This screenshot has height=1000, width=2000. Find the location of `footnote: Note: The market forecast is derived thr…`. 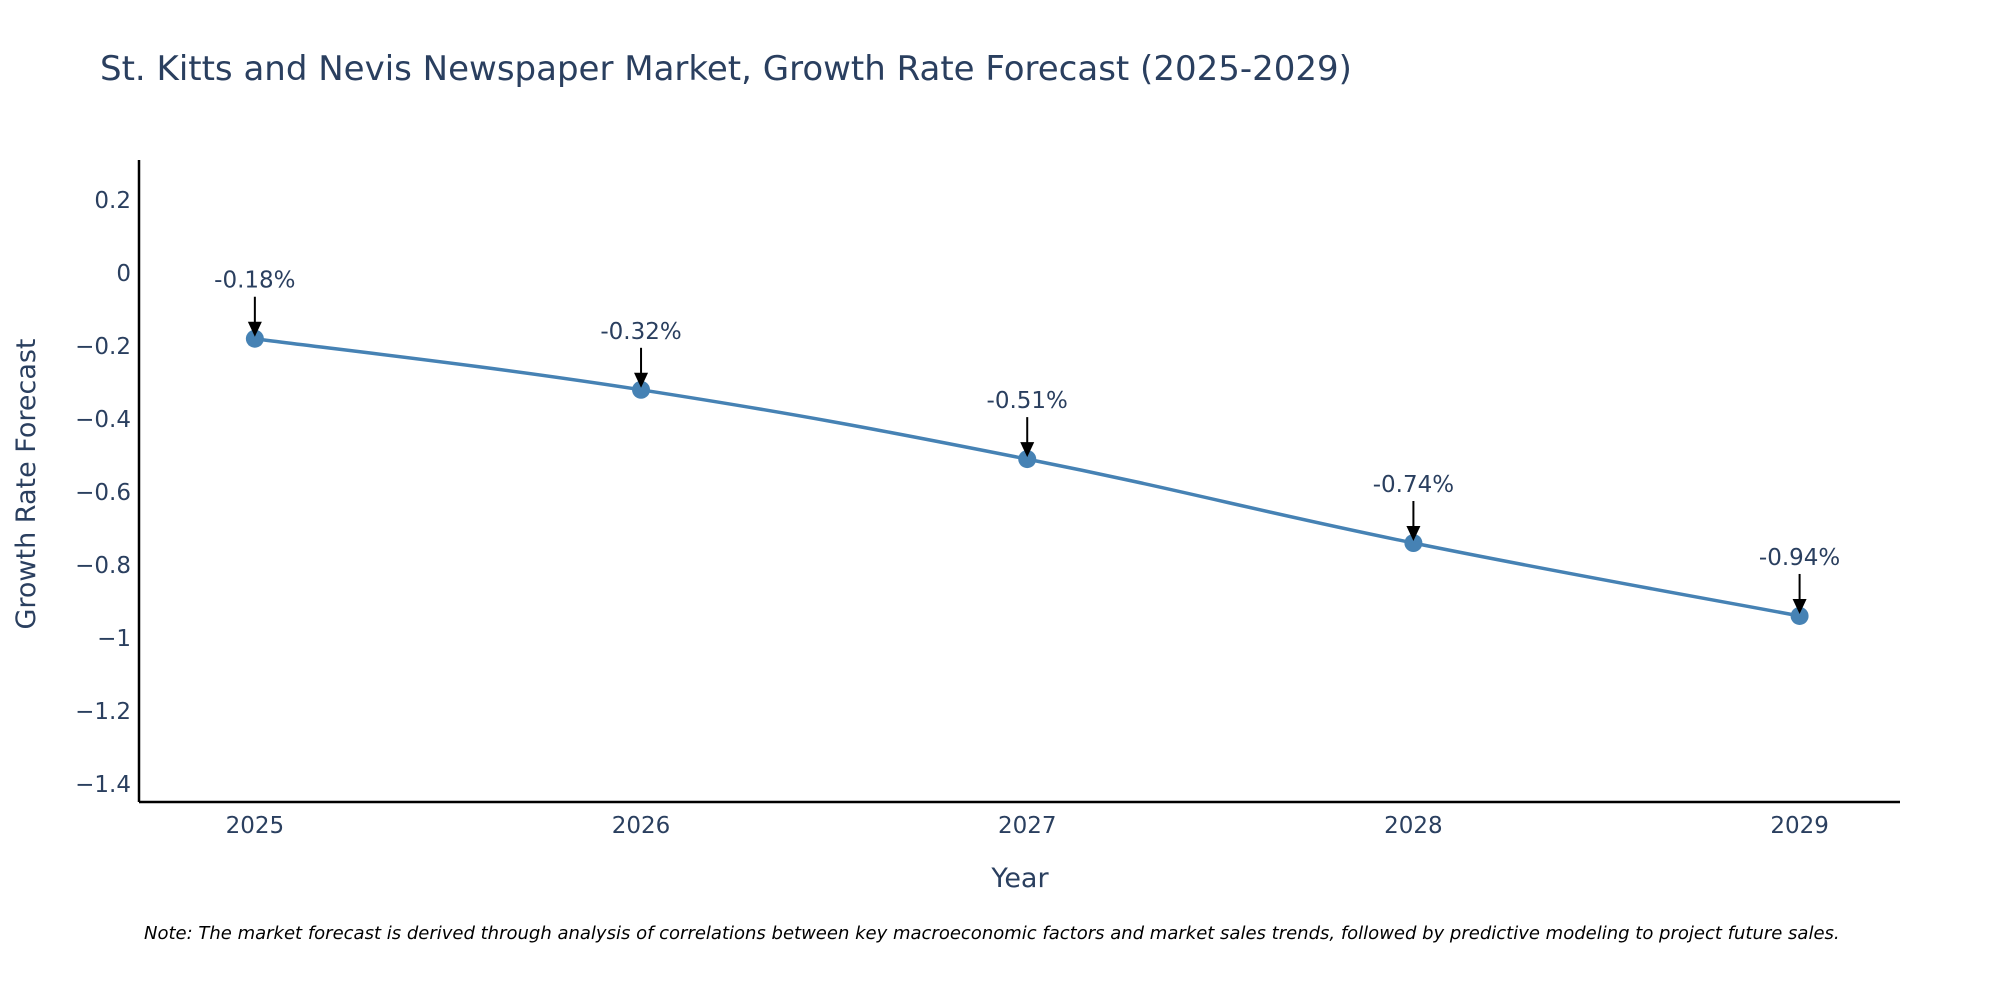

footnote: Note: The market forecast is derived thr… is located at coordinates (992, 933).